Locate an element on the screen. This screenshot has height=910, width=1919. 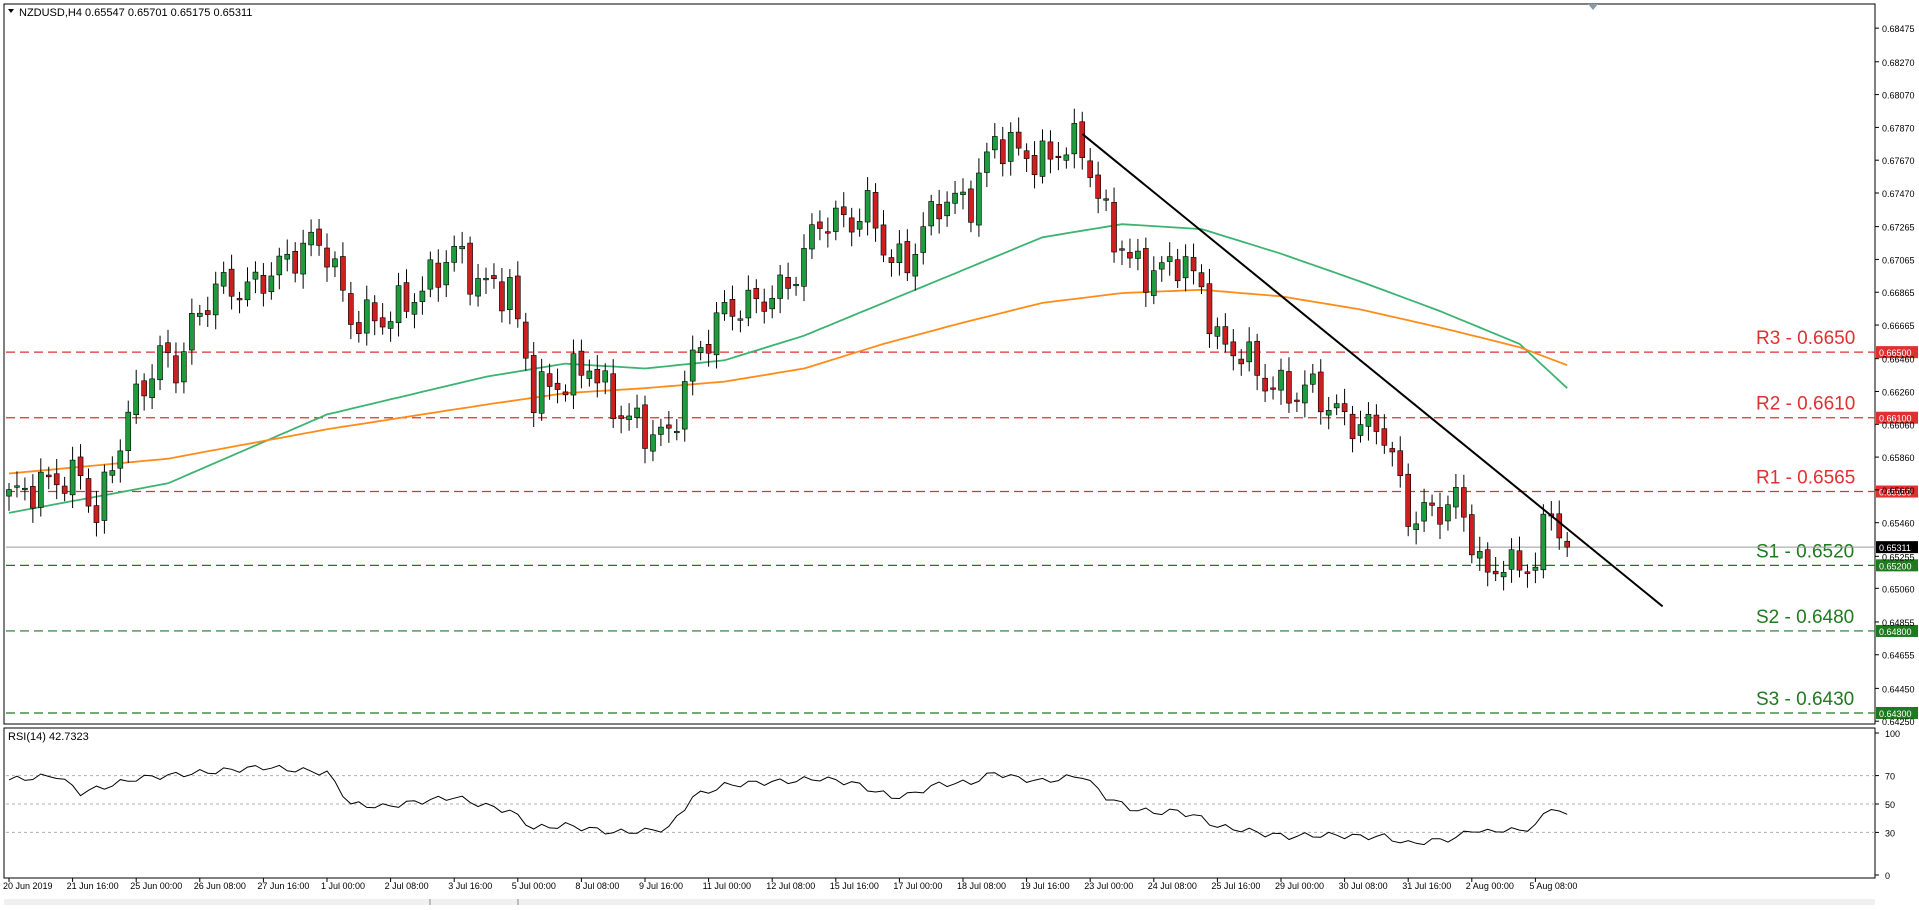
level-price-tag is located at coordinates (1897, 491).